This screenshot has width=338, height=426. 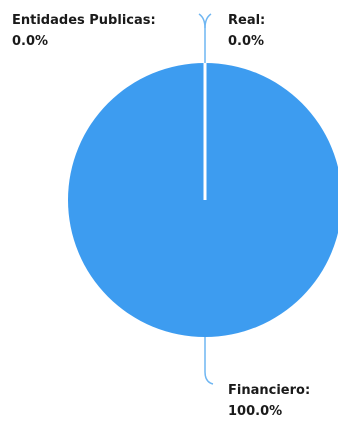 What do you see at coordinates (246, 20) in the screenshot?
I see `label-real-name: Real:` at bounding box center [246, 20].